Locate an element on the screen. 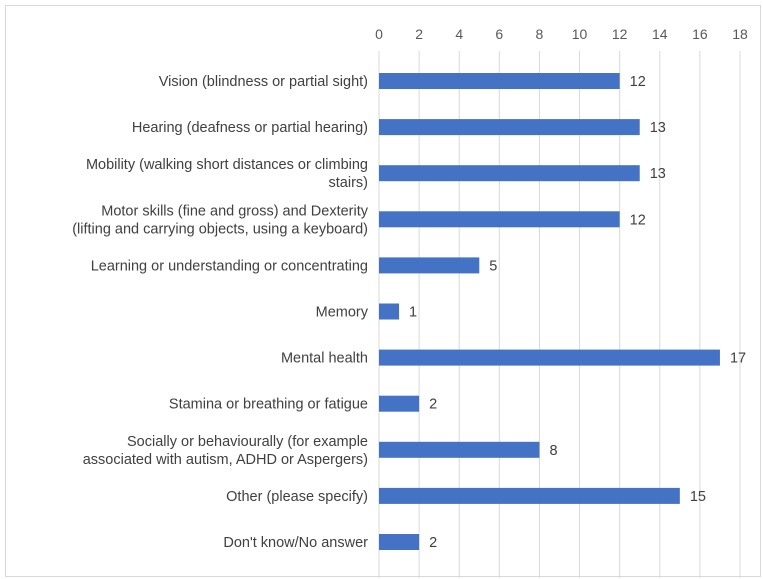  x-tick-label: 2 is located at coordinates (419, 34).